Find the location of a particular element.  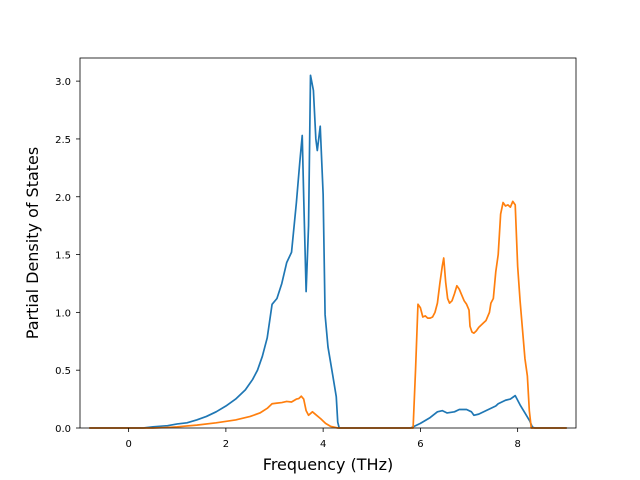

y-tick-label-2: 1.0 is located at coordinates (63, 313).